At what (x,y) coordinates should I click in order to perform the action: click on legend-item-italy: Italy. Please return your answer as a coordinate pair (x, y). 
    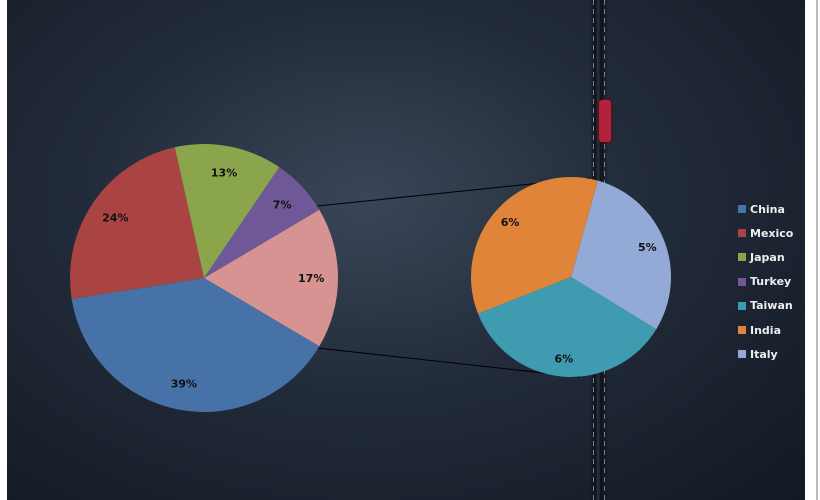
    Looking at the image, I should click on (765, 354).